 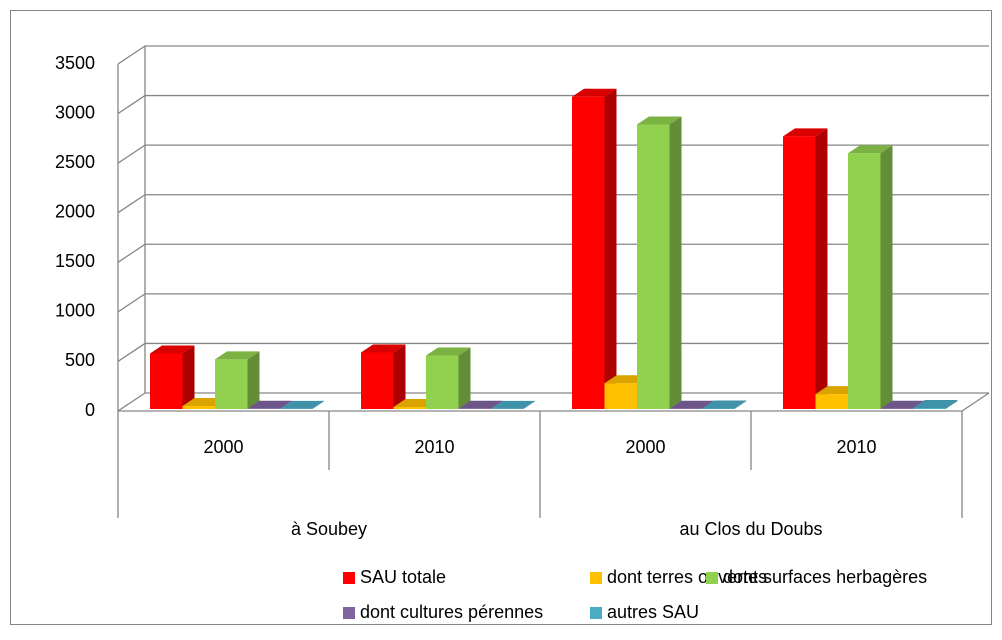 What do you see at coordinates (80, 360) in the screenshot?
I see `y-tick-label: 500` at bounding box center [80, 360].